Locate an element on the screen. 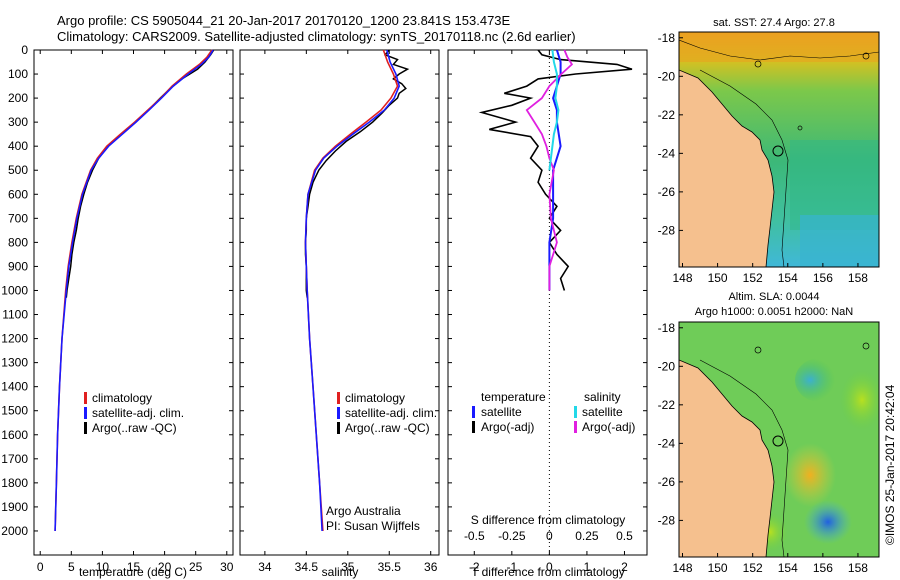  sla-map-subtitle: Argo h1000: 0.0051 h2000: NaN is located at coordinates (774, 312).